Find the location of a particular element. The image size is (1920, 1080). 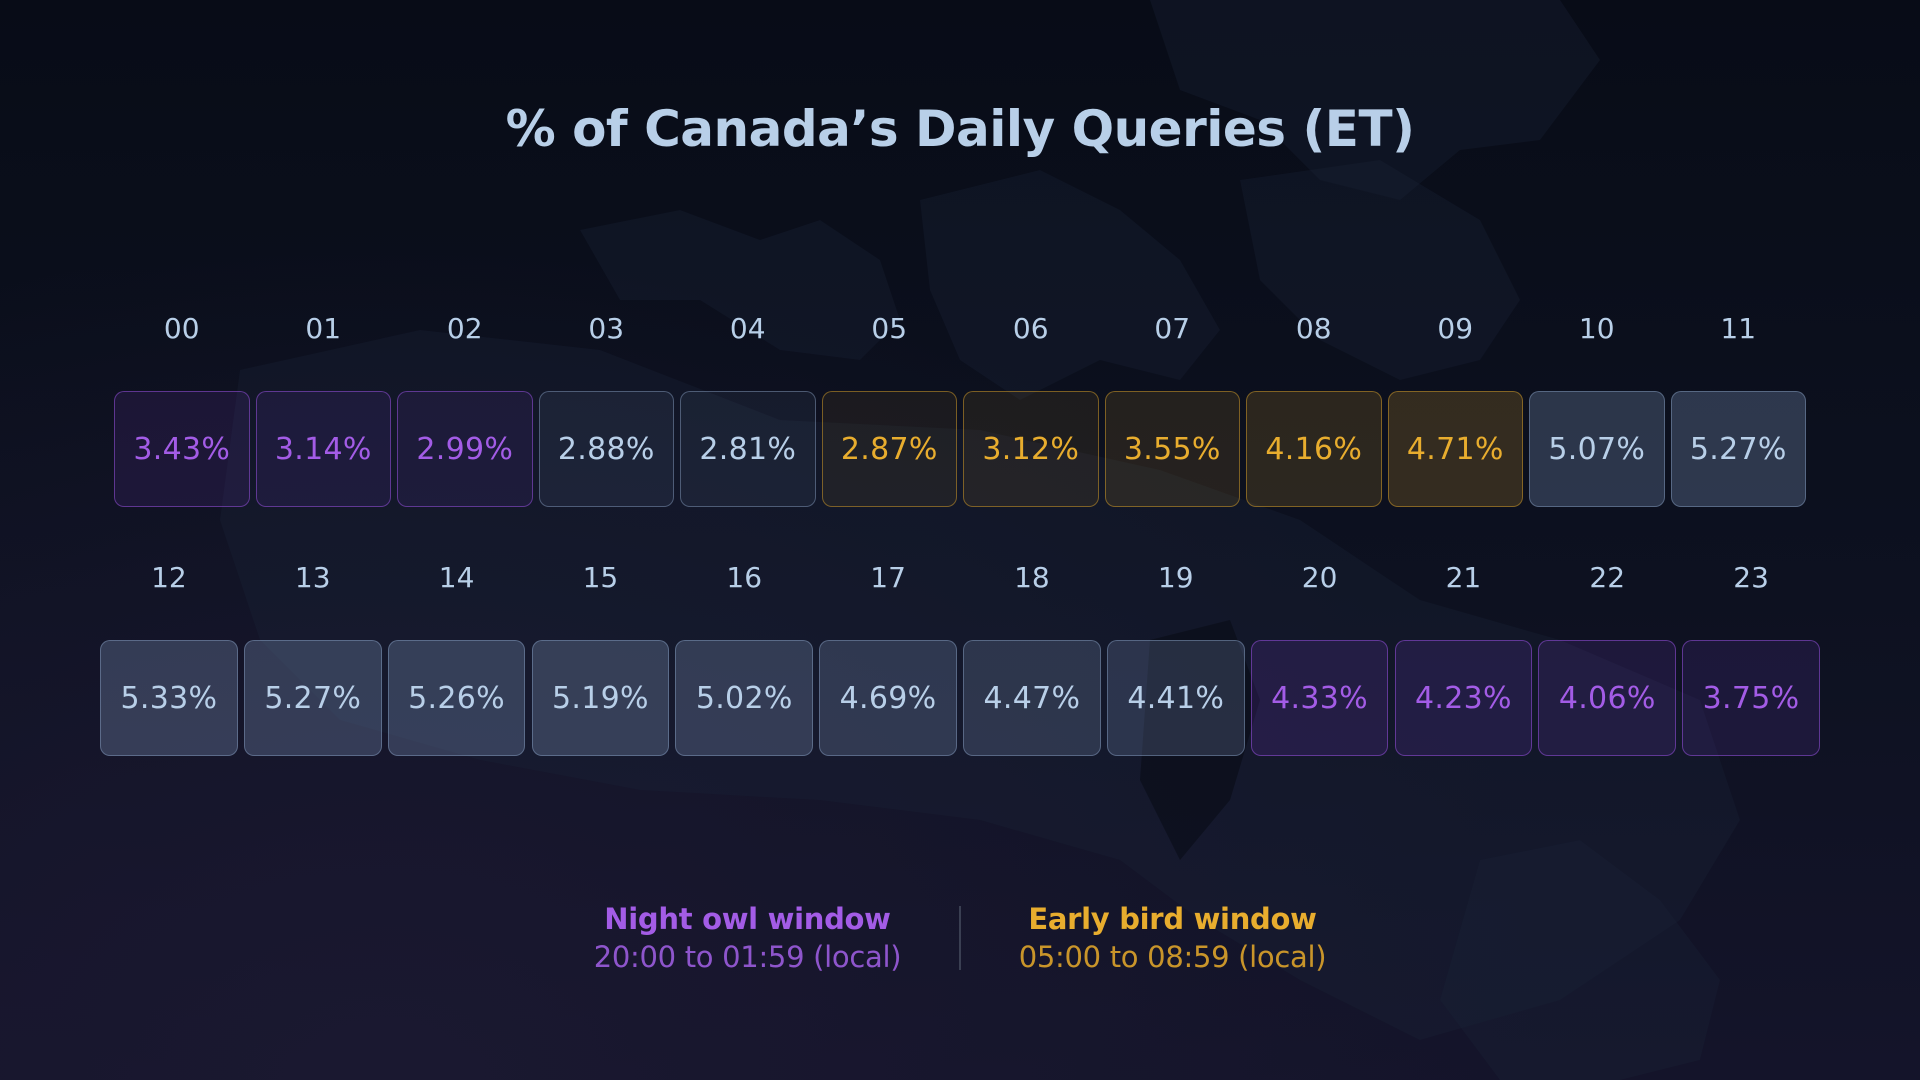

value-label-06: 3.12% is located at coordinates (1031, 449).